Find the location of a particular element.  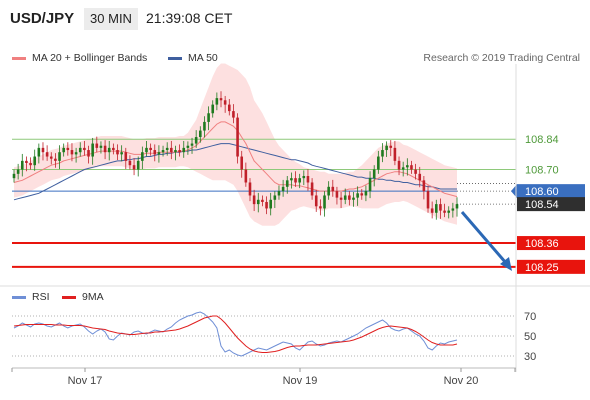

legend-rsi-label: RSI is located at coordinates (41, 297).